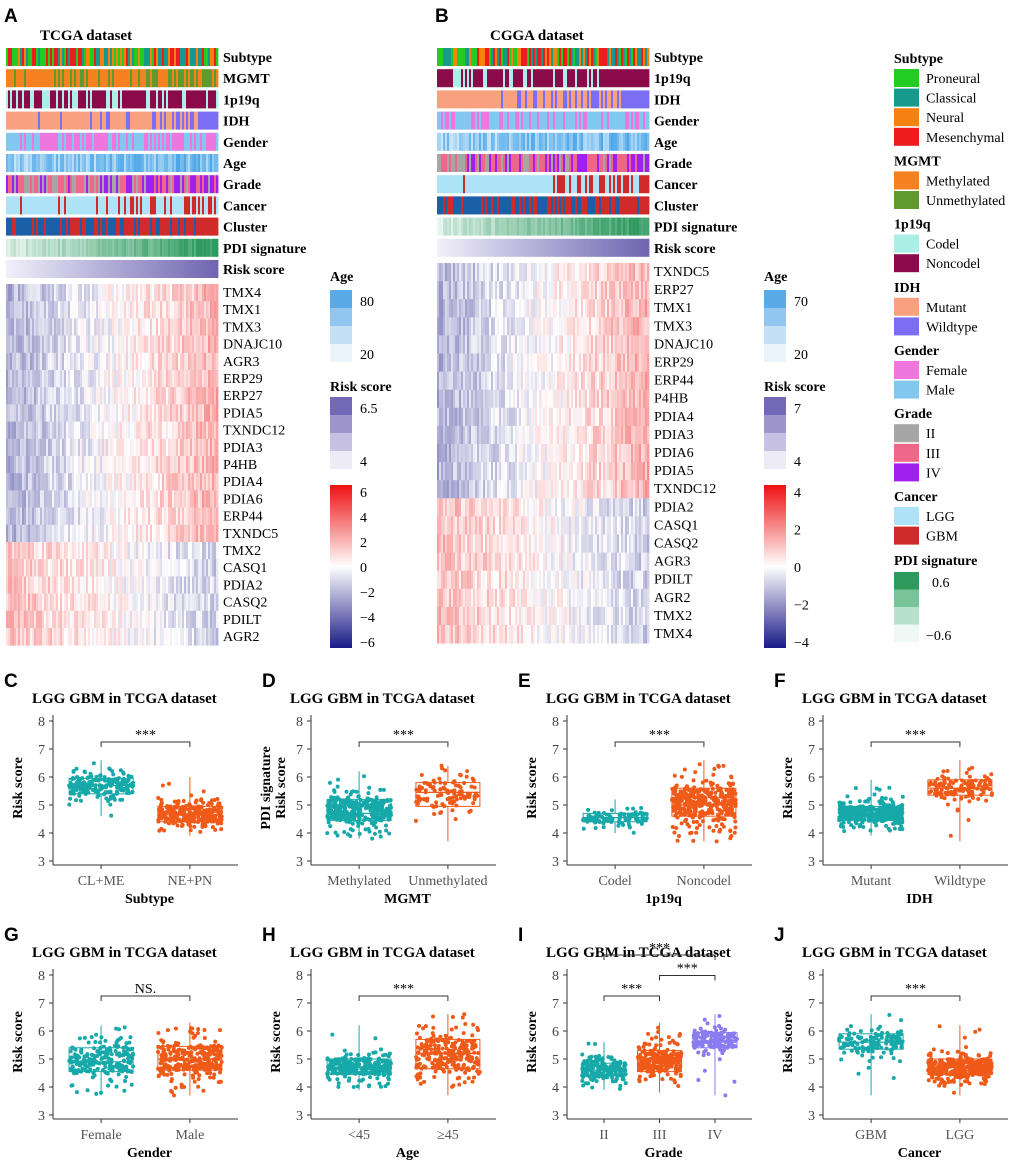 The image size is (1020, 1170). I want to click on gene-label: PDIA4, so click(243, 482).